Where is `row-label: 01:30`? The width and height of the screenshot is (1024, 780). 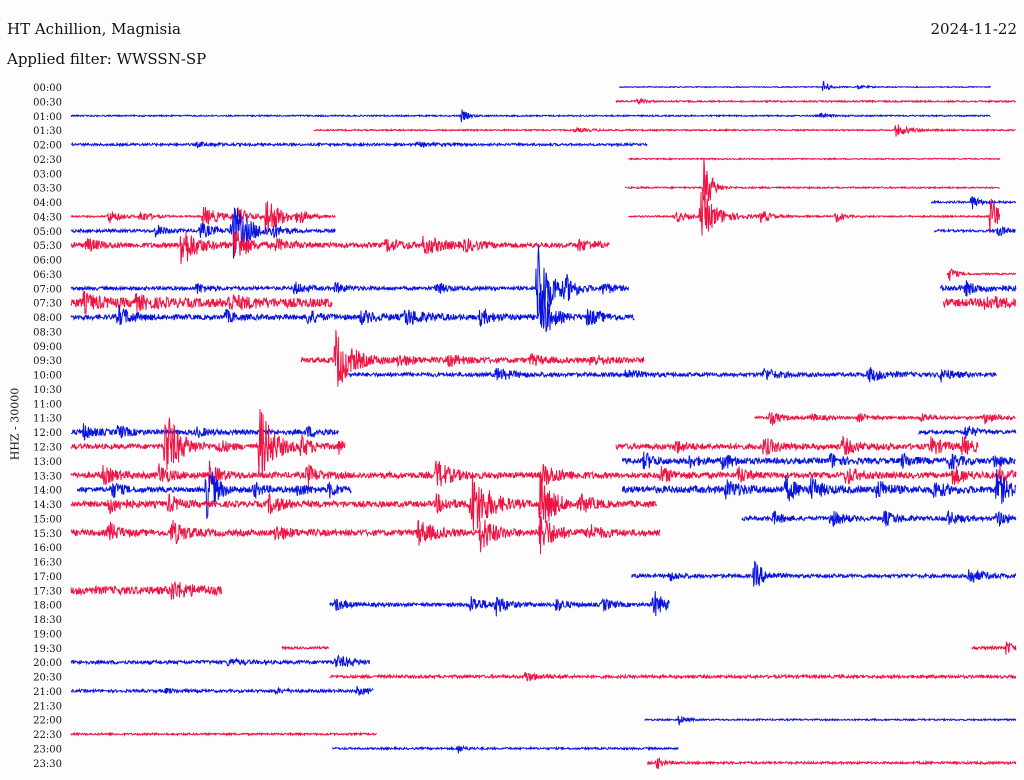
row-label: 01:30 is located at coordinates (47, 131).